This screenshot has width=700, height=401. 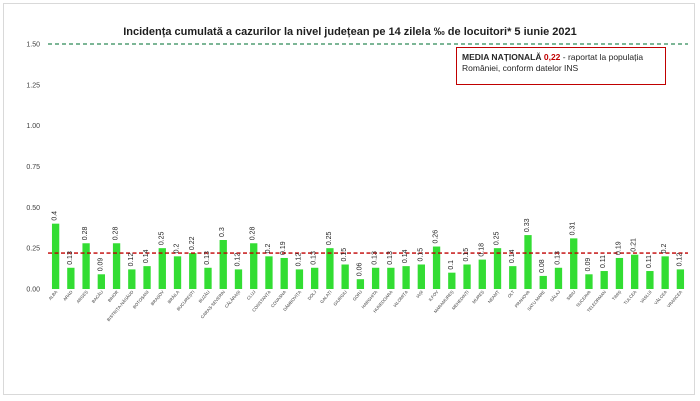 What do you see at coordinates (618, 248) in the screenshot?
I see `bar-value-label: 0.19` at bounding box center [618, 248].